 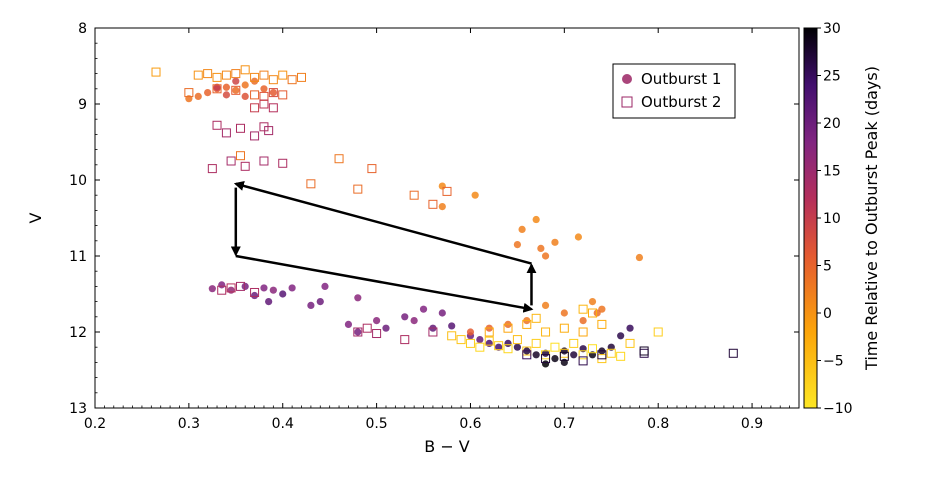 I want to click on x-tick-label: 0.7, so click(x=564, y=424).